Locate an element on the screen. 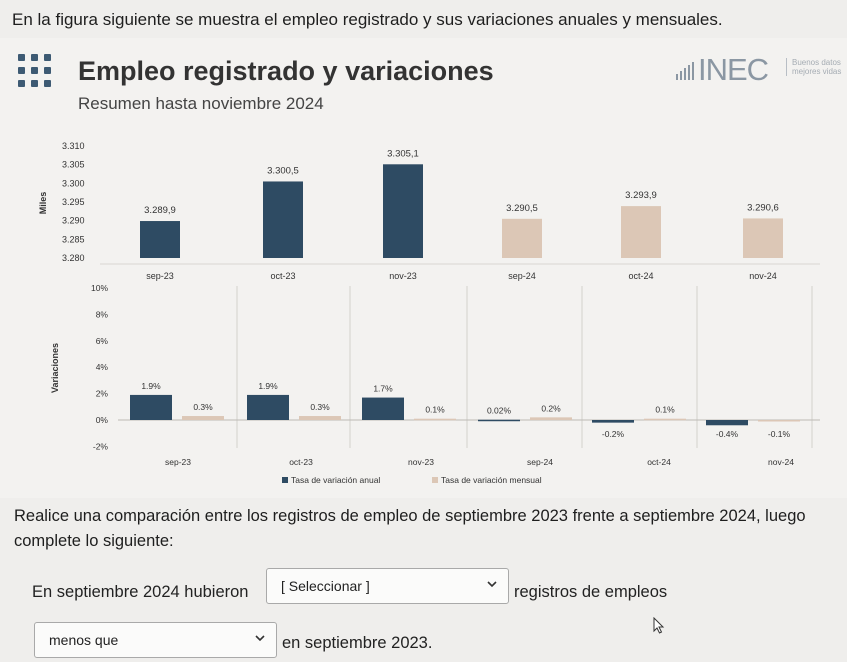 Image resolution: width=847 pixels, height=662 pixels. y-tick-label: 4% is located at coordinates (102, 367).